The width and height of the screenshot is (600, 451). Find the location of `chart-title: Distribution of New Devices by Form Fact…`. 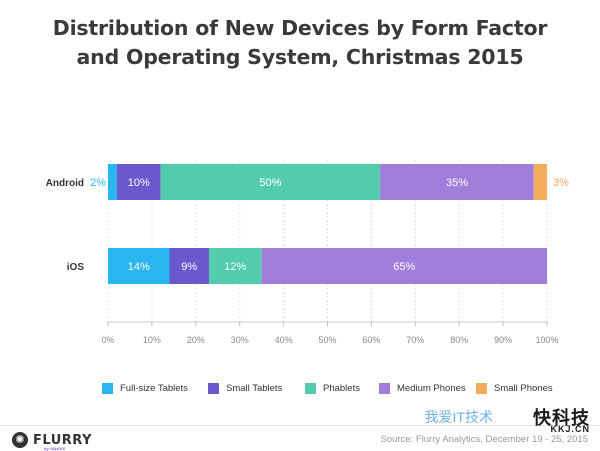

chart-title: Distribution of New Devices by Form Fact… is located at coordinates (300, 43).